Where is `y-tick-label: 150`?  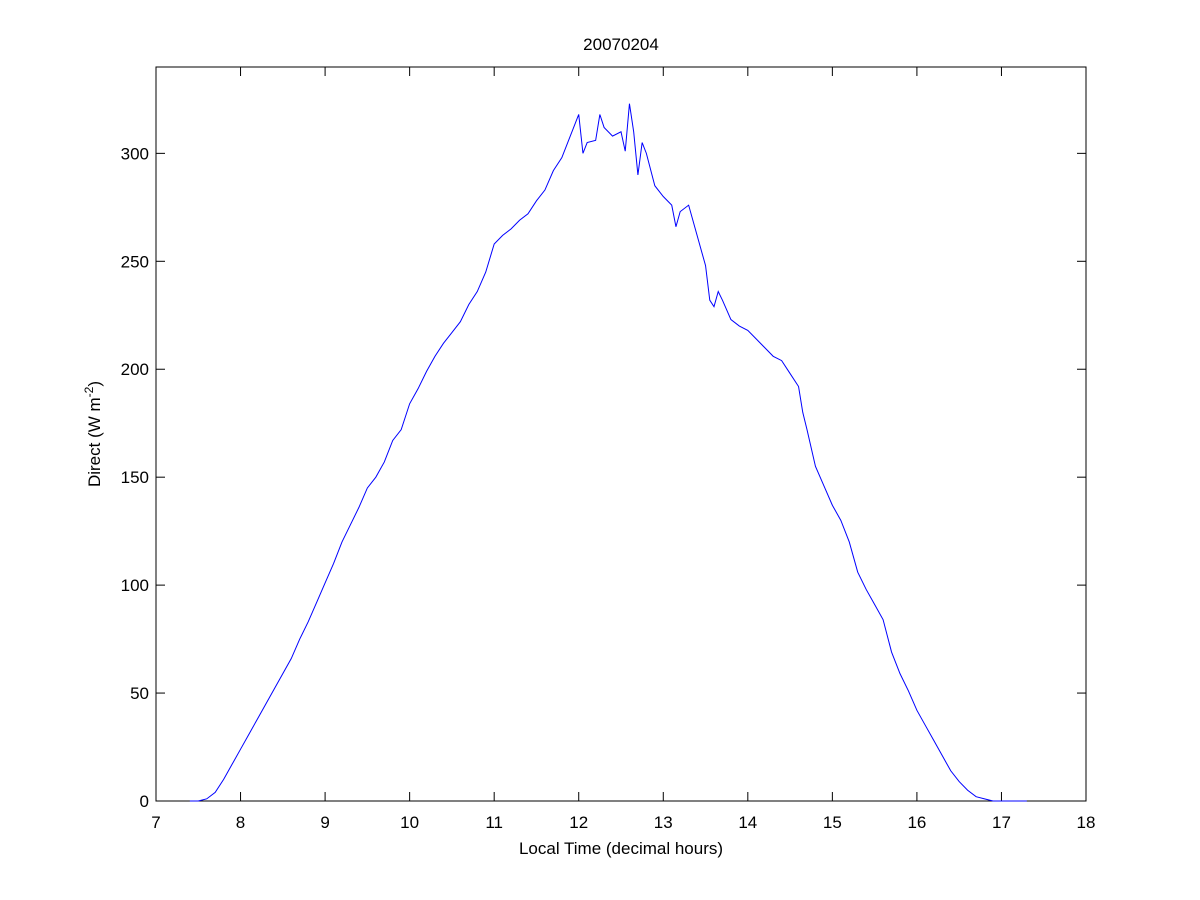
y-tick-label: 150 is located at coordinates (135, 477).